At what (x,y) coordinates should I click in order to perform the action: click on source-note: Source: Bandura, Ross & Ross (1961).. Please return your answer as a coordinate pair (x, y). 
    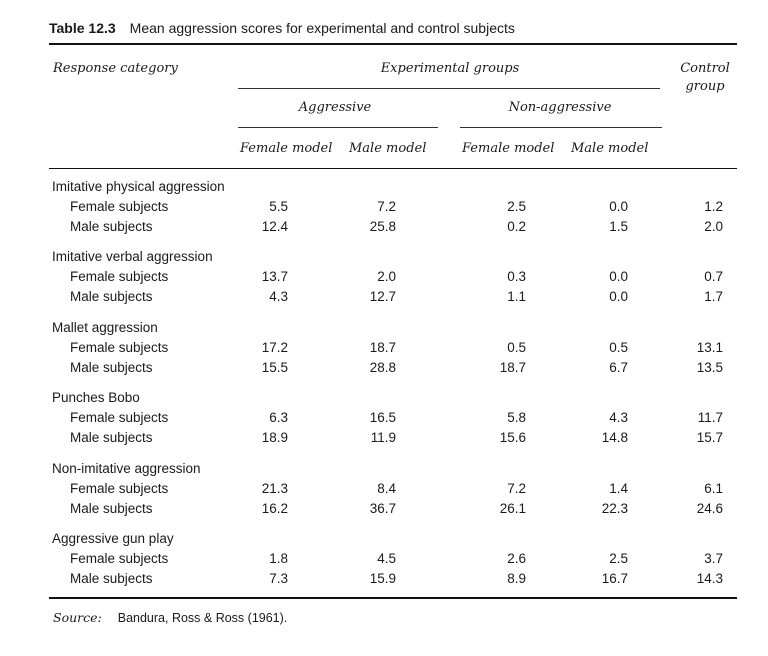
    Looking at the image, I should click on (170, 617).